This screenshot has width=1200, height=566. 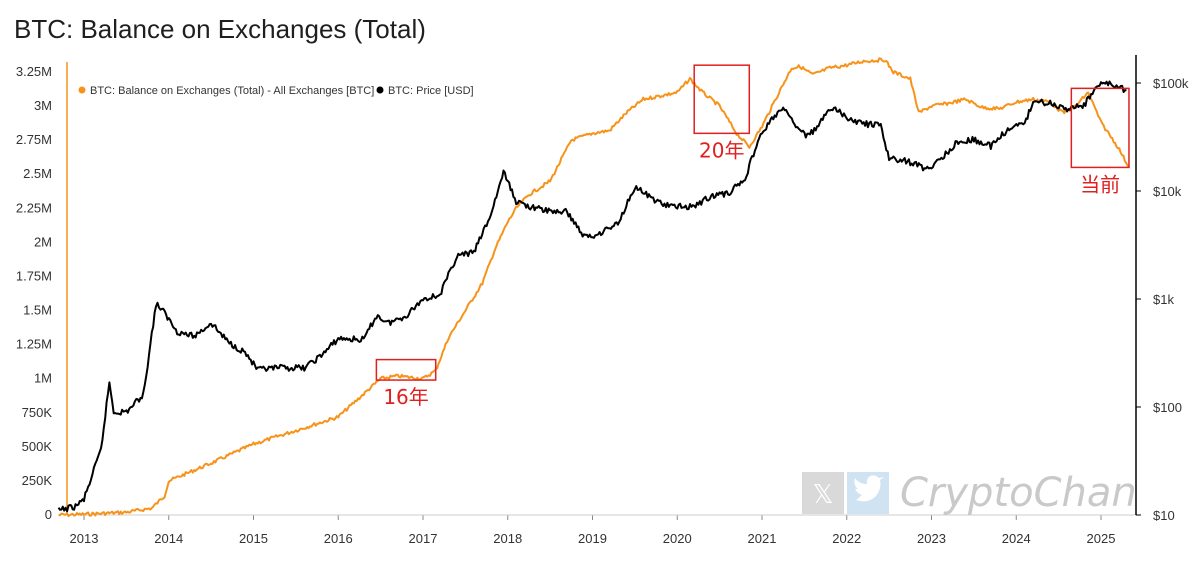 I want to click on y-left-tick-label: 1.5M, so click(x=37, y=310).